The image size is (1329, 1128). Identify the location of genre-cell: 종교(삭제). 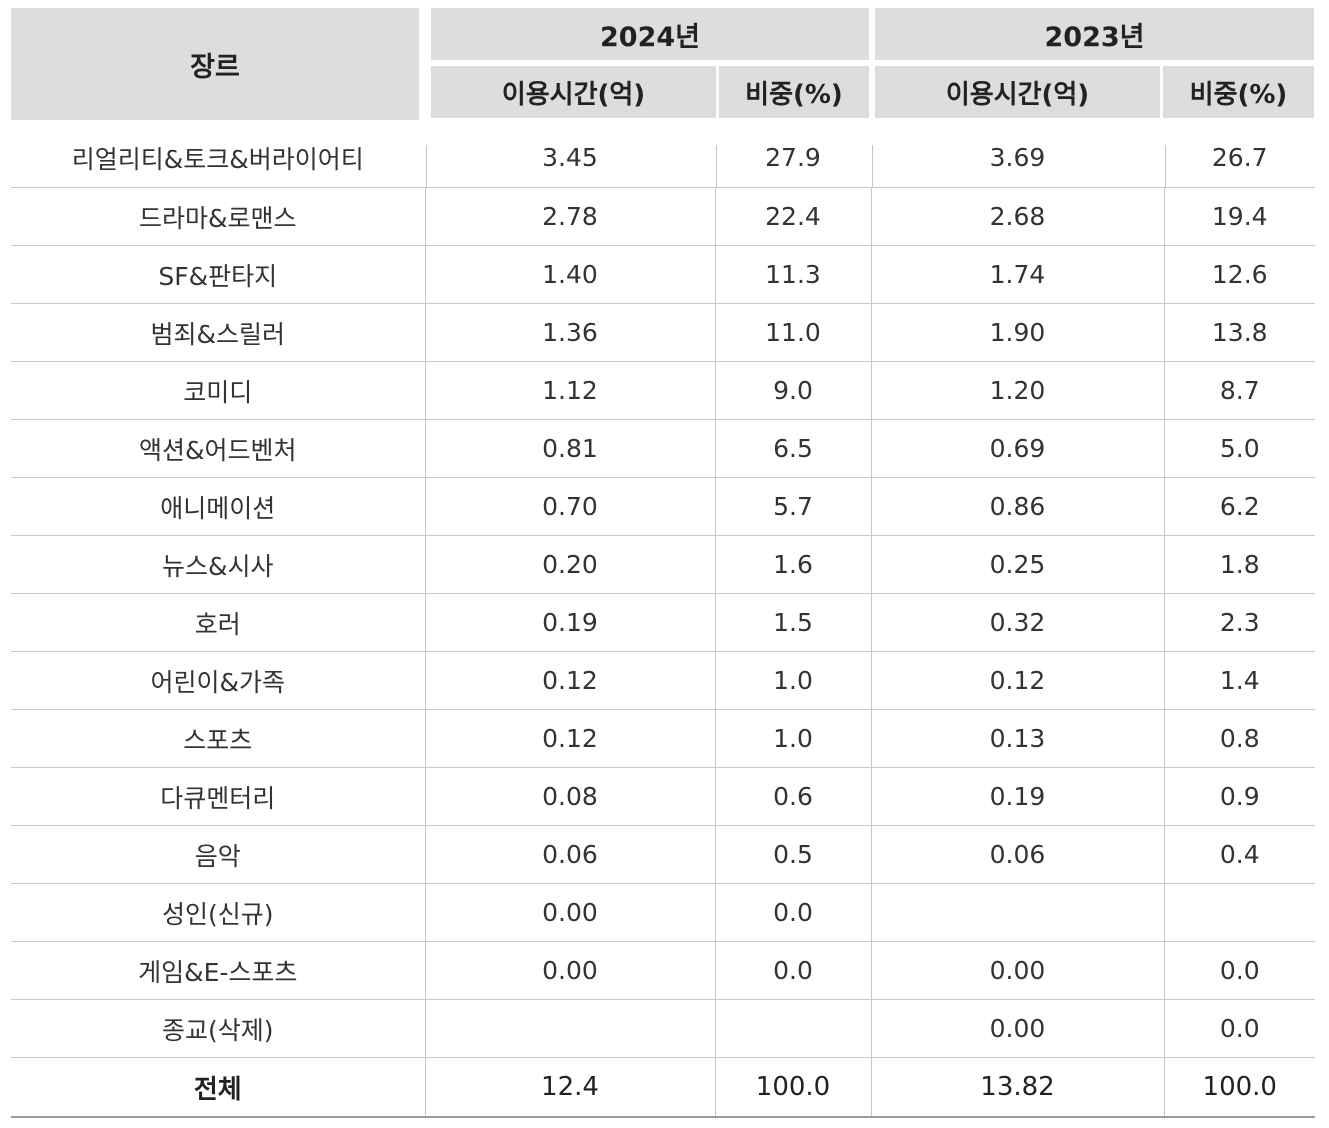
(218, 1028).